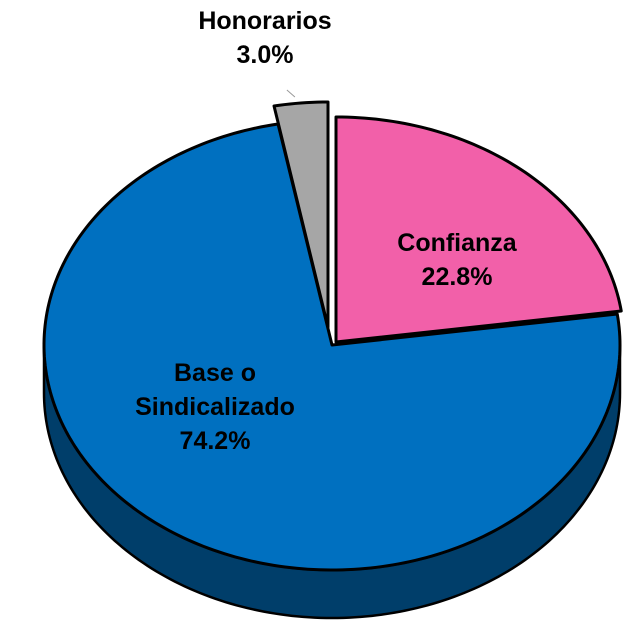 The image size is (624, 632). What do you see at coordinates (457, 260) in the screenshot?
I see `slice-label: Confianza 22.8%` at bounding box center [457, 260].